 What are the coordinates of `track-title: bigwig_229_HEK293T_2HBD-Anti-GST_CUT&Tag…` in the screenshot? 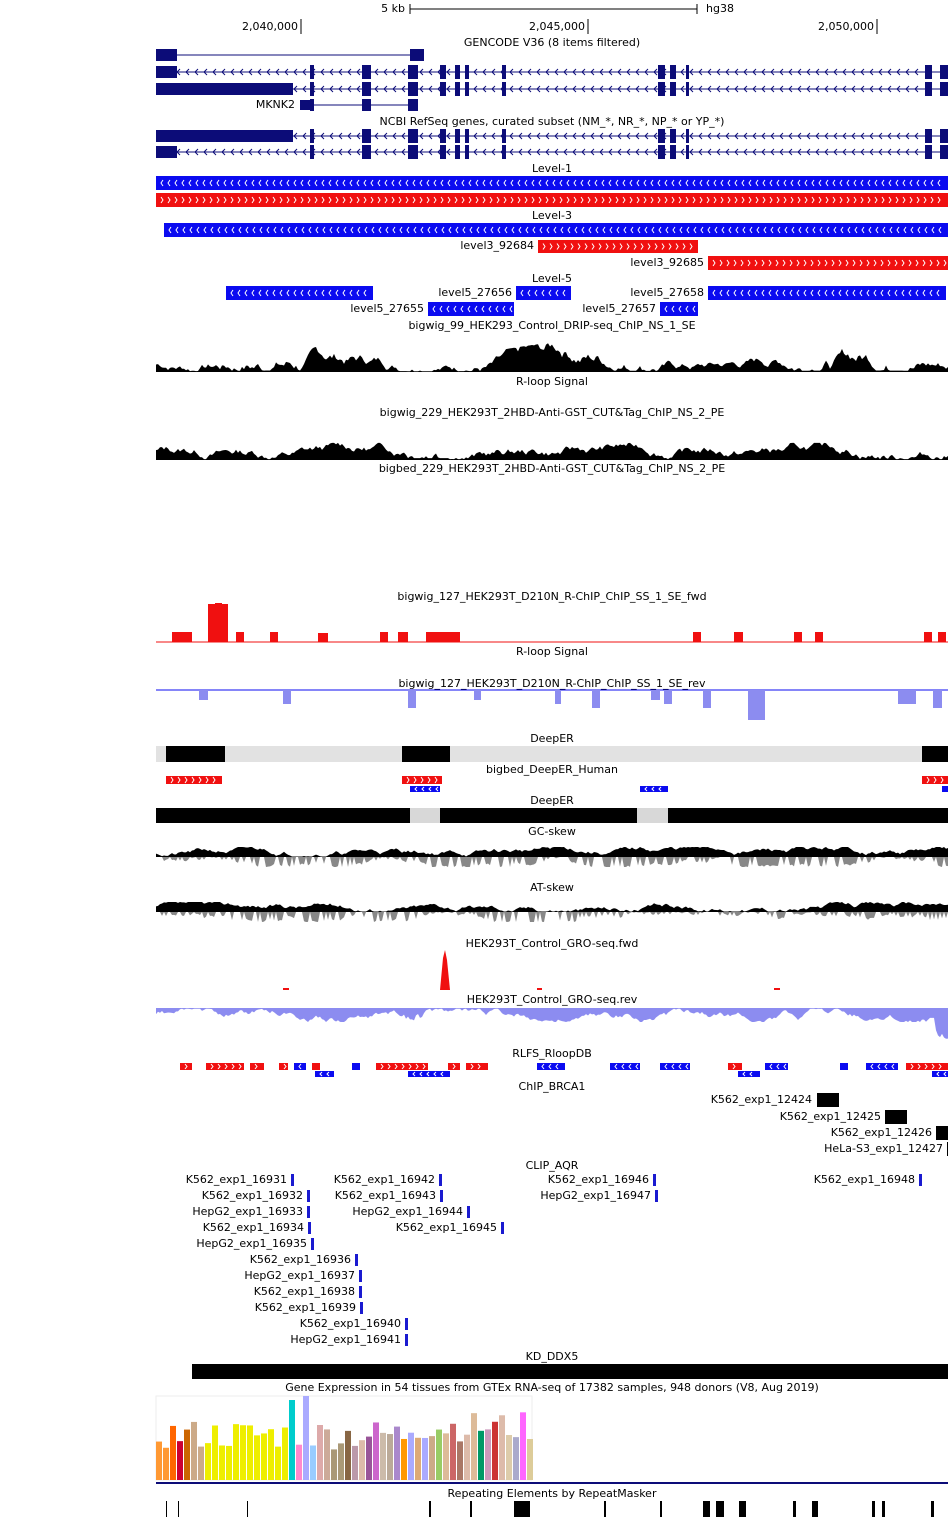 It's located at (552, 412).